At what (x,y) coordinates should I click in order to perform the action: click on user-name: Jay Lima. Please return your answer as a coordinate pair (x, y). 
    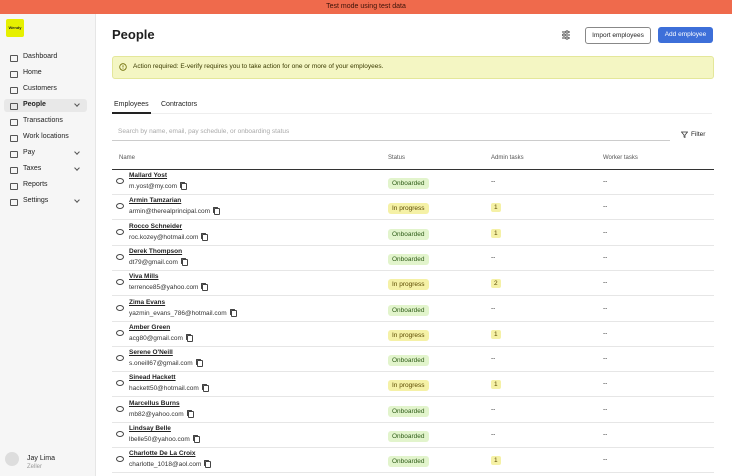
    Looking at the image, I should click on (41, 458).